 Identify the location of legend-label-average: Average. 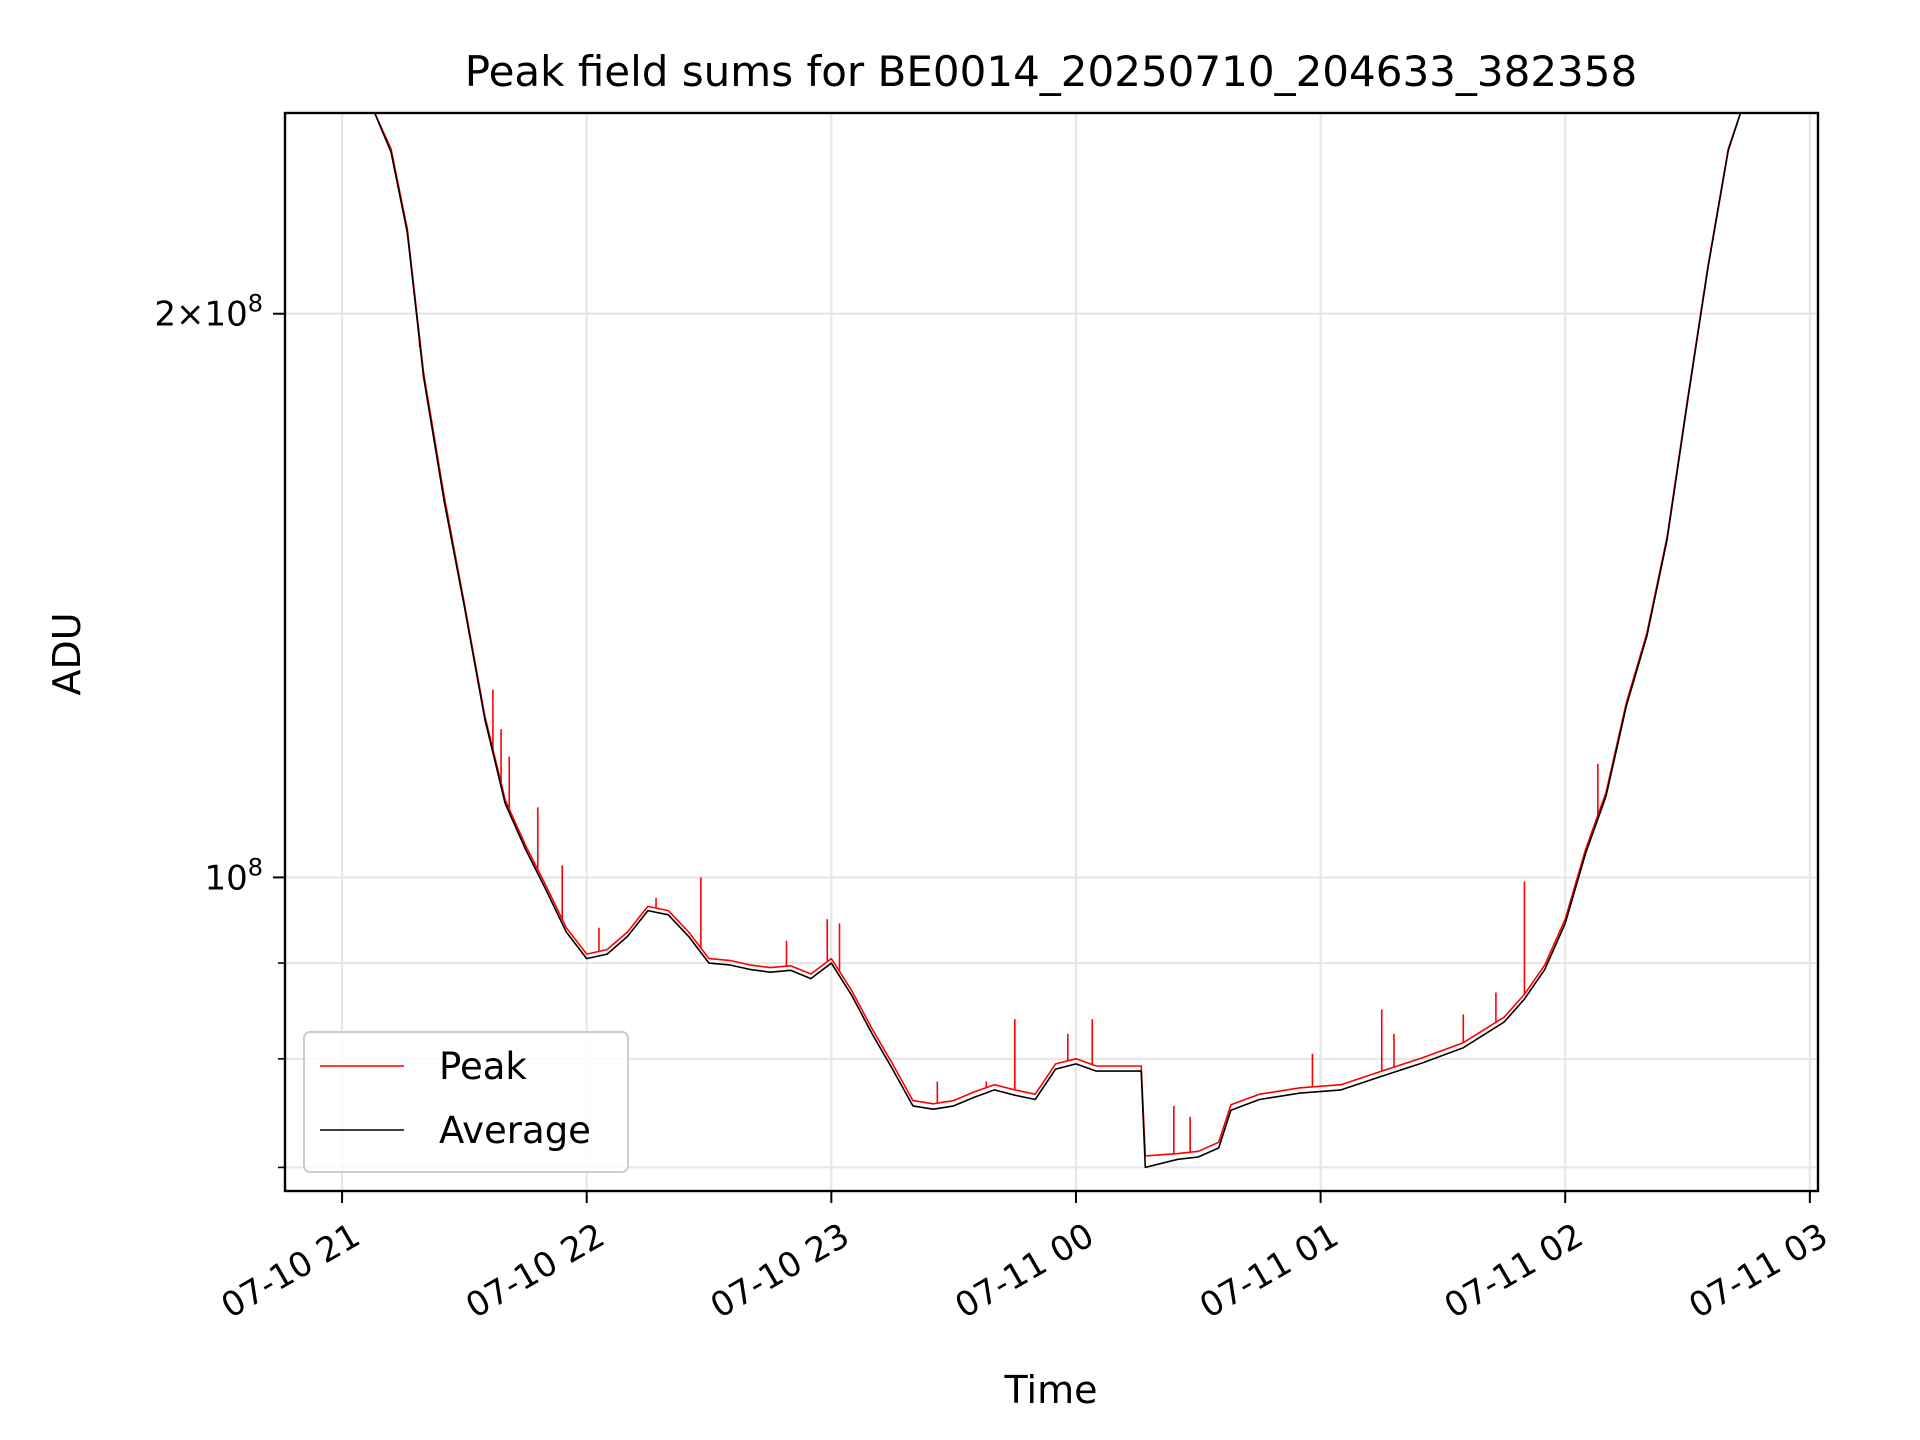
(515, 1130).